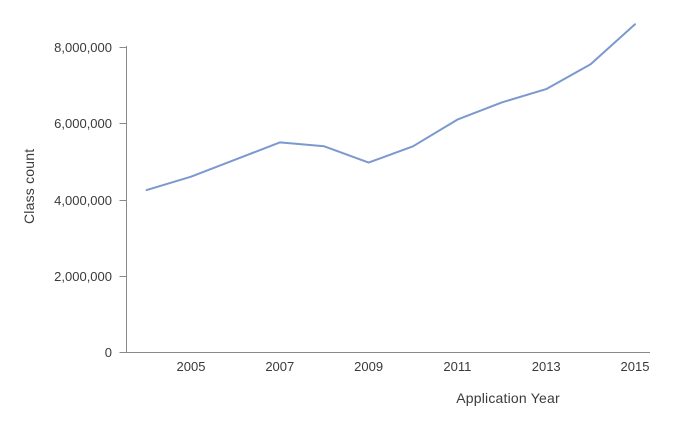 The width and height of the screenshot is (680, 430). Describe the element at coordinates (457, 366) in the screenshot. I see `x-tick-label: 2011` at that location.